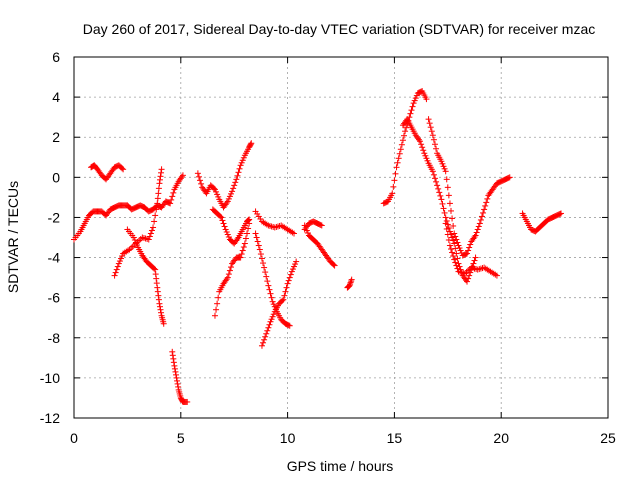  Describe the element at coordinates (395, 438) in the screenshot. I see `x-tick-label: 15` at that location.